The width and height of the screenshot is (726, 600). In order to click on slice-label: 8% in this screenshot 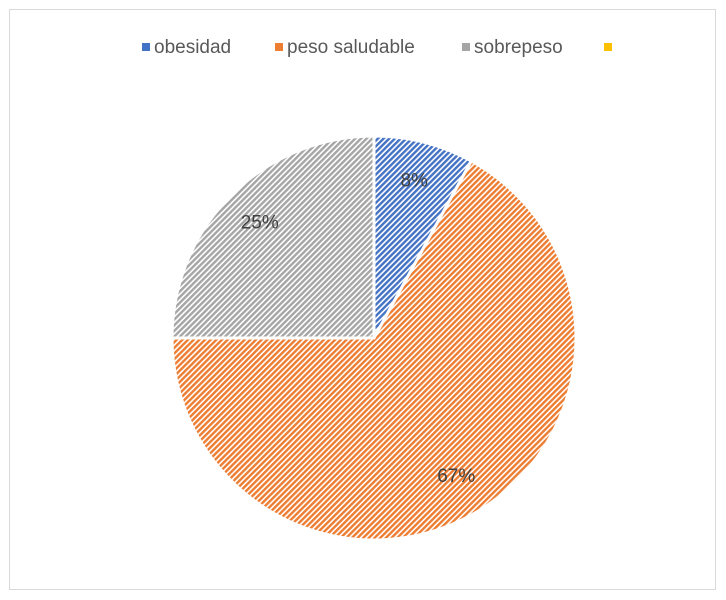, I will do `click(414, 180)`.